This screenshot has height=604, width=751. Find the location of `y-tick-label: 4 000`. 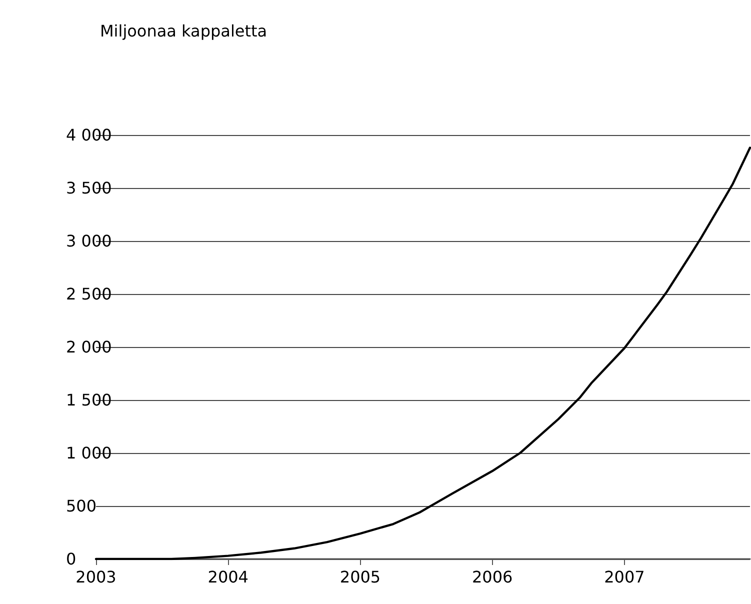

y-tick-label: 4 000 is located at coordinates (89, 135).